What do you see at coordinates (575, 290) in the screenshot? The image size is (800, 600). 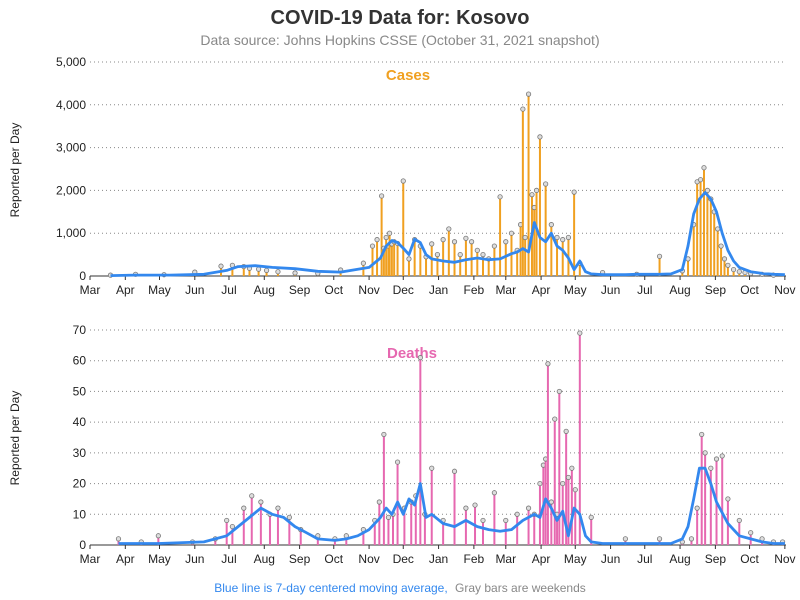 I see `cases-x-tick-label: May` at bounding box center [575, 290].